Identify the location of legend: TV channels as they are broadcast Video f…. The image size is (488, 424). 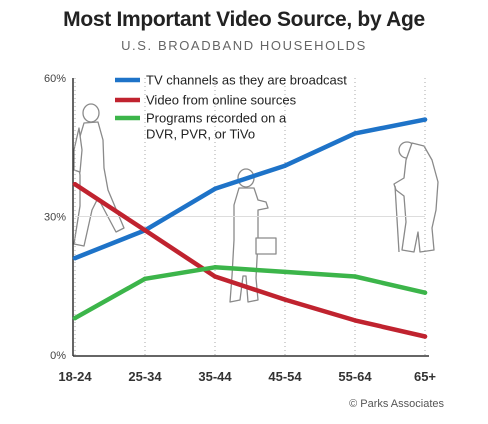
(231, 107).